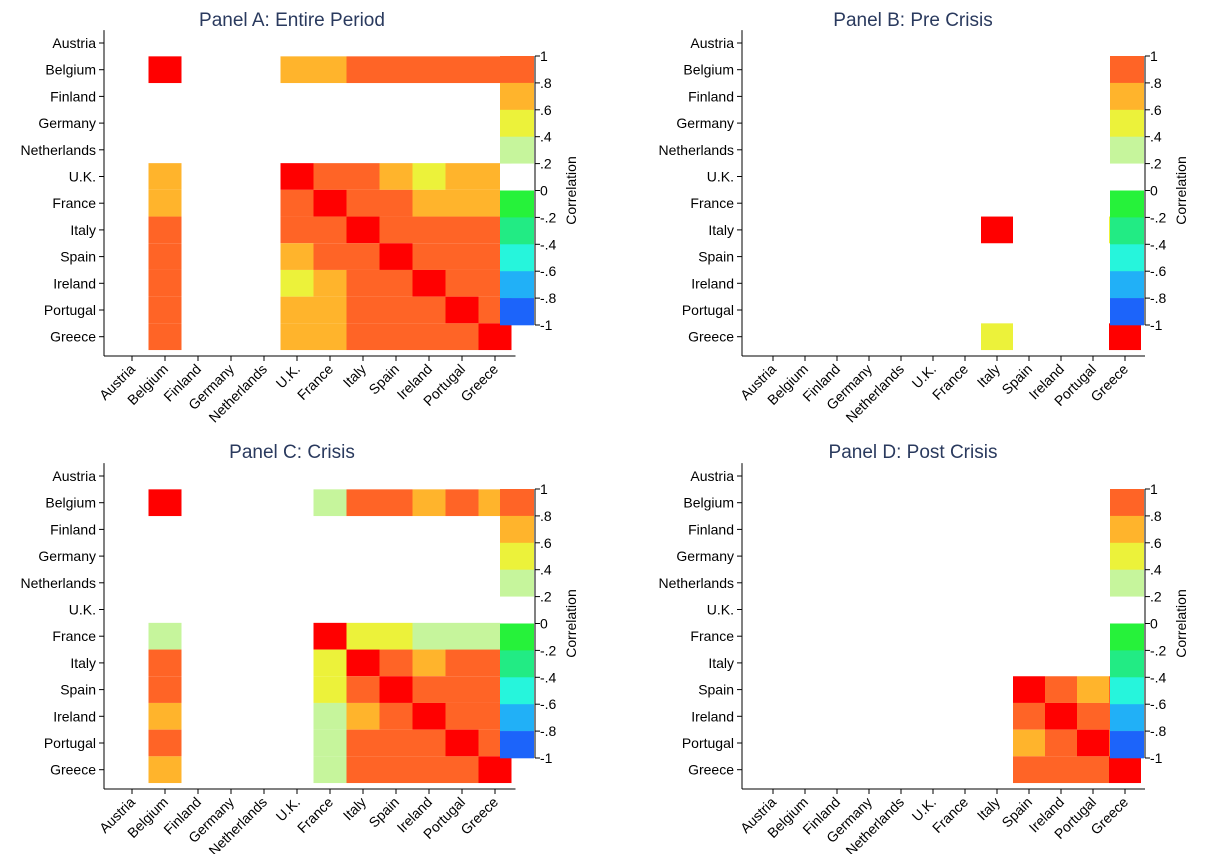  Describe the element at coordinates (1158, 298) in the screenshot. I see `colorbar-tick-label: -.8` at that location.